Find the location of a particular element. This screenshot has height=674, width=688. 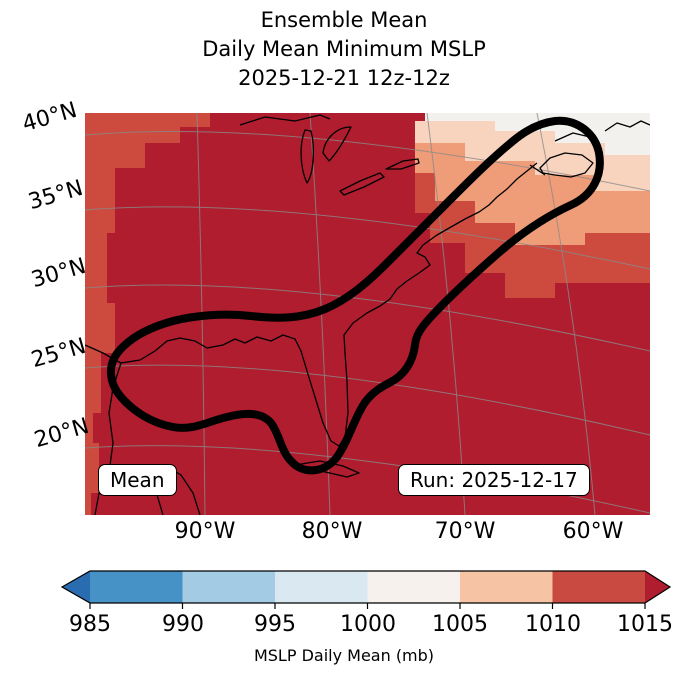

run-label: Run: 2025-12-17 is located at coordinates (494, 480).